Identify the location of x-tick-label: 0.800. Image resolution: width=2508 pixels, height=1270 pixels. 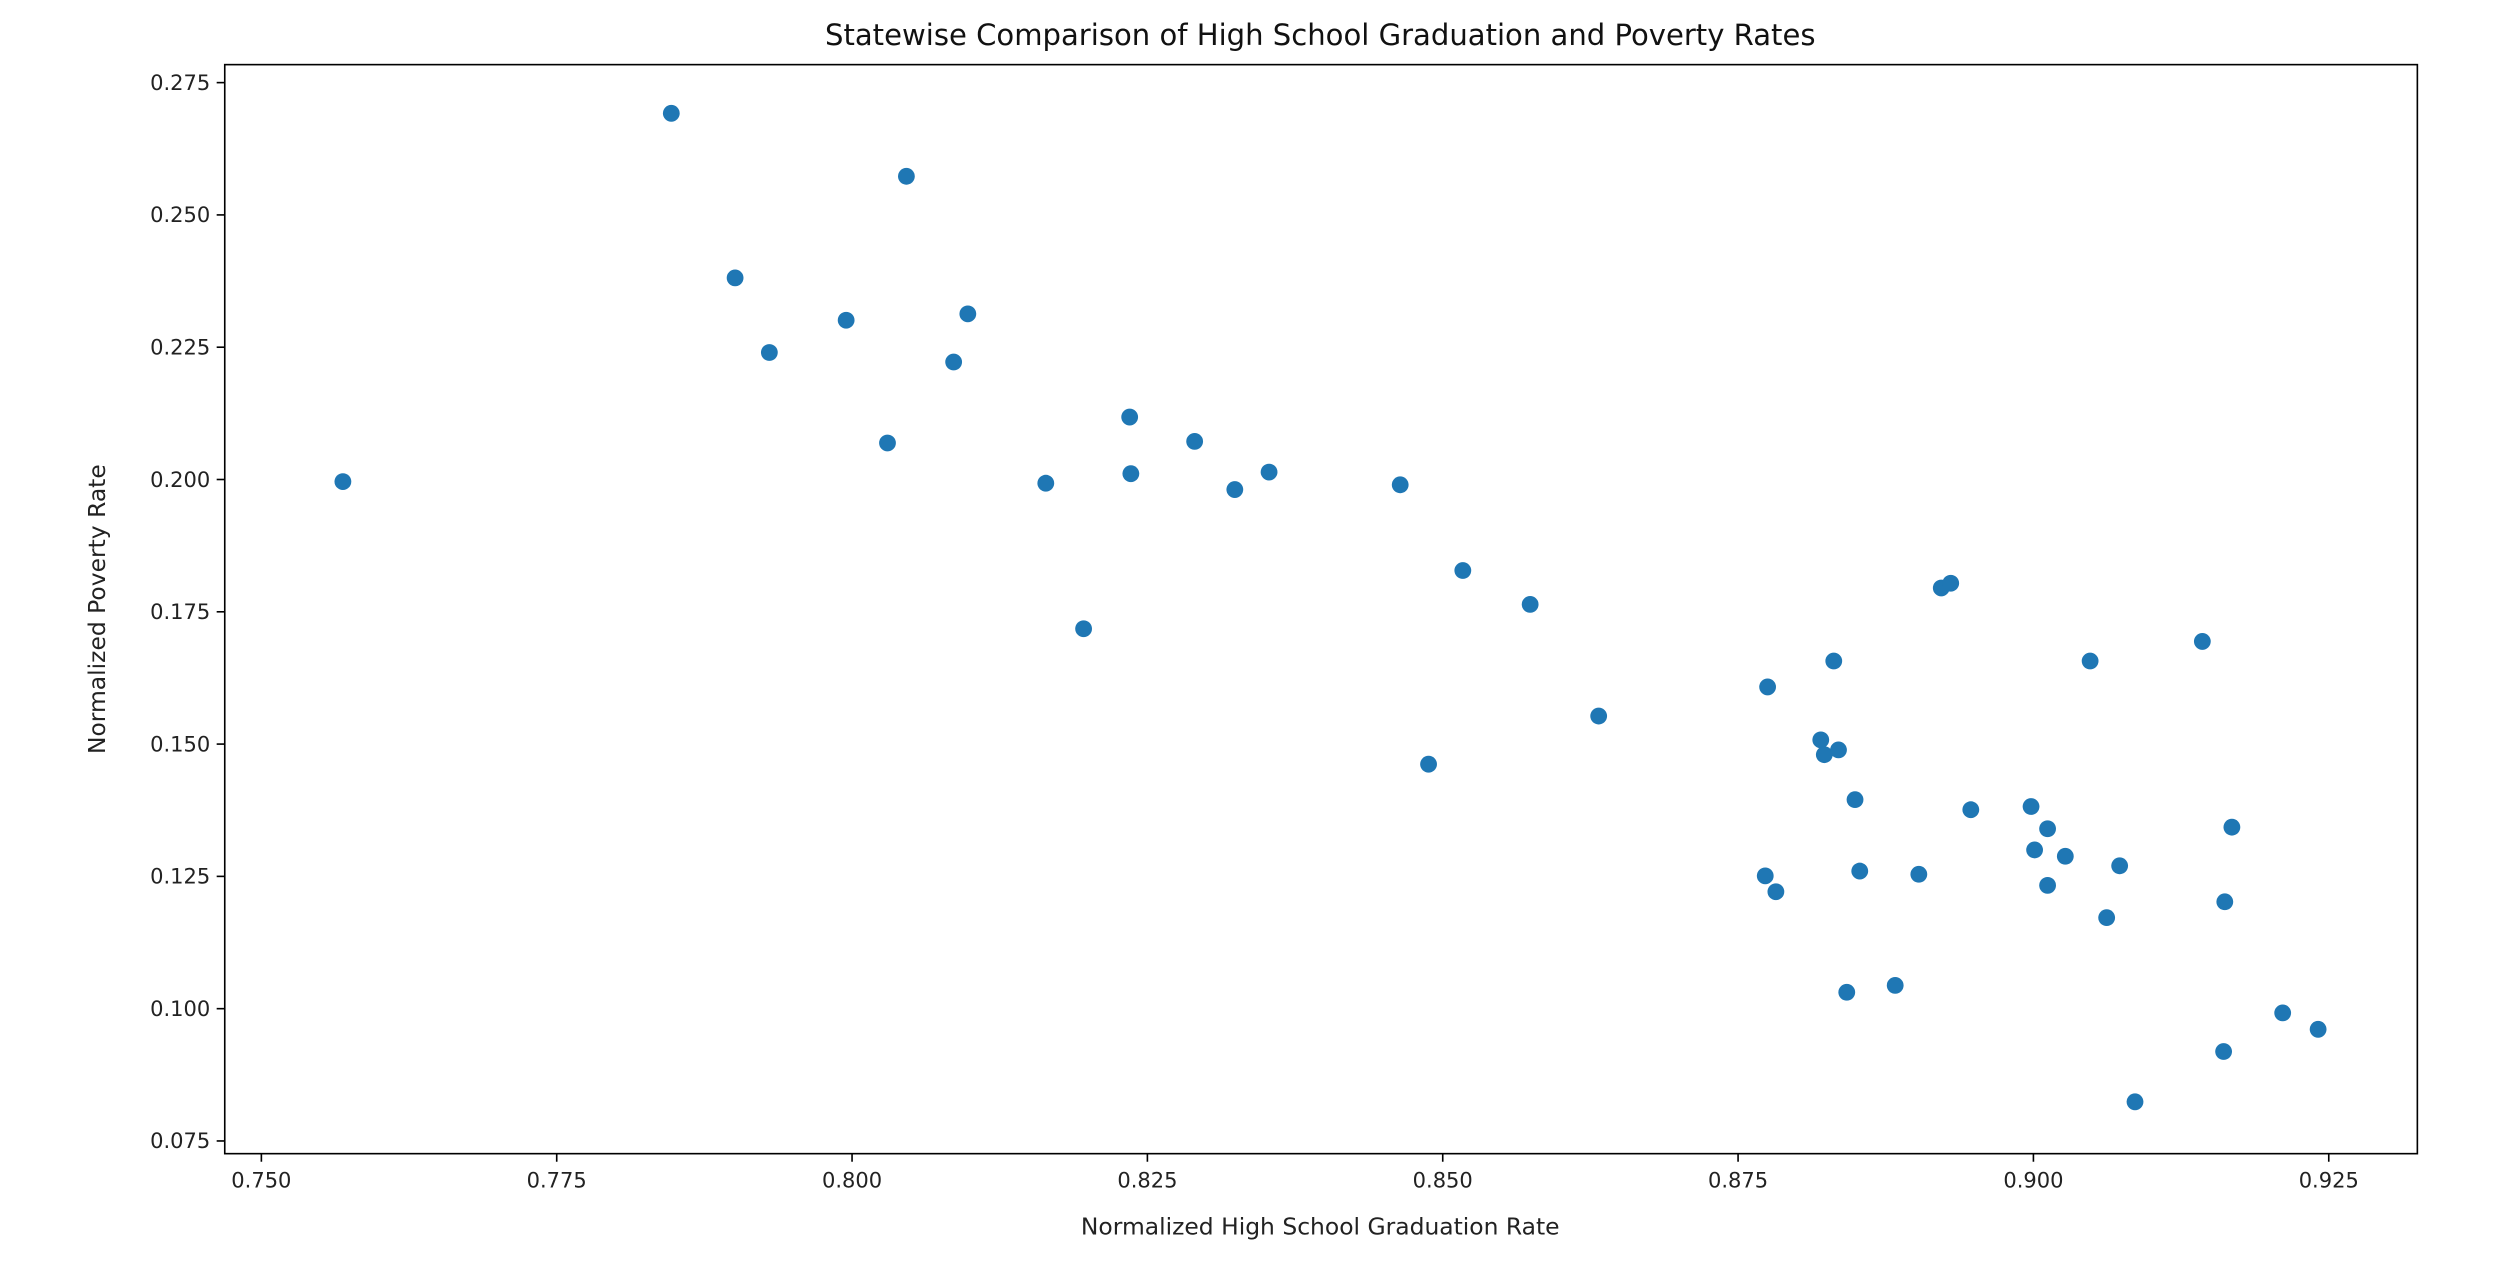
(852, 1181).